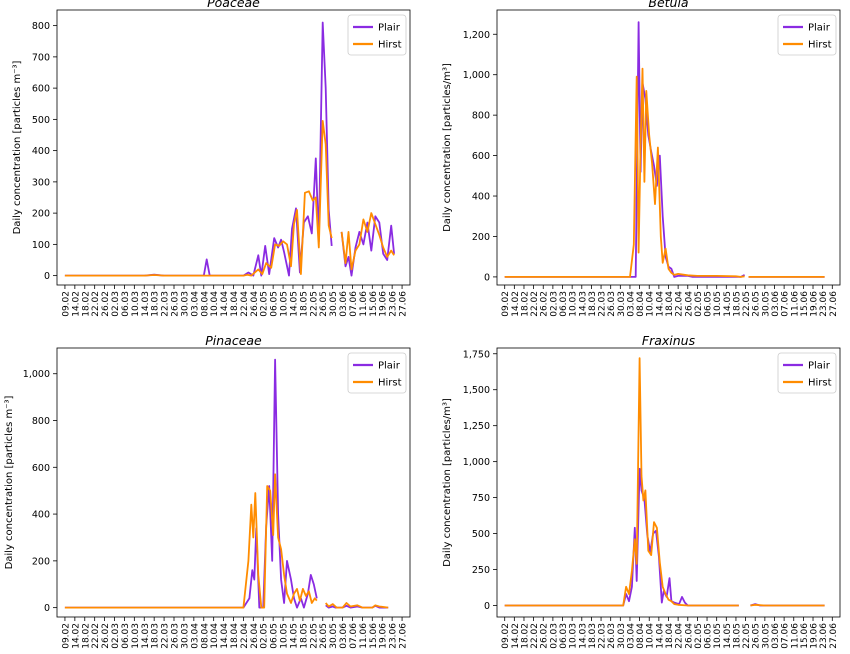 The image size is (850, 654). What do you see at coordinates (233, 340) in the screenshot?
I see `chart-title: Pinaceae` at bounding box center [233, 340].